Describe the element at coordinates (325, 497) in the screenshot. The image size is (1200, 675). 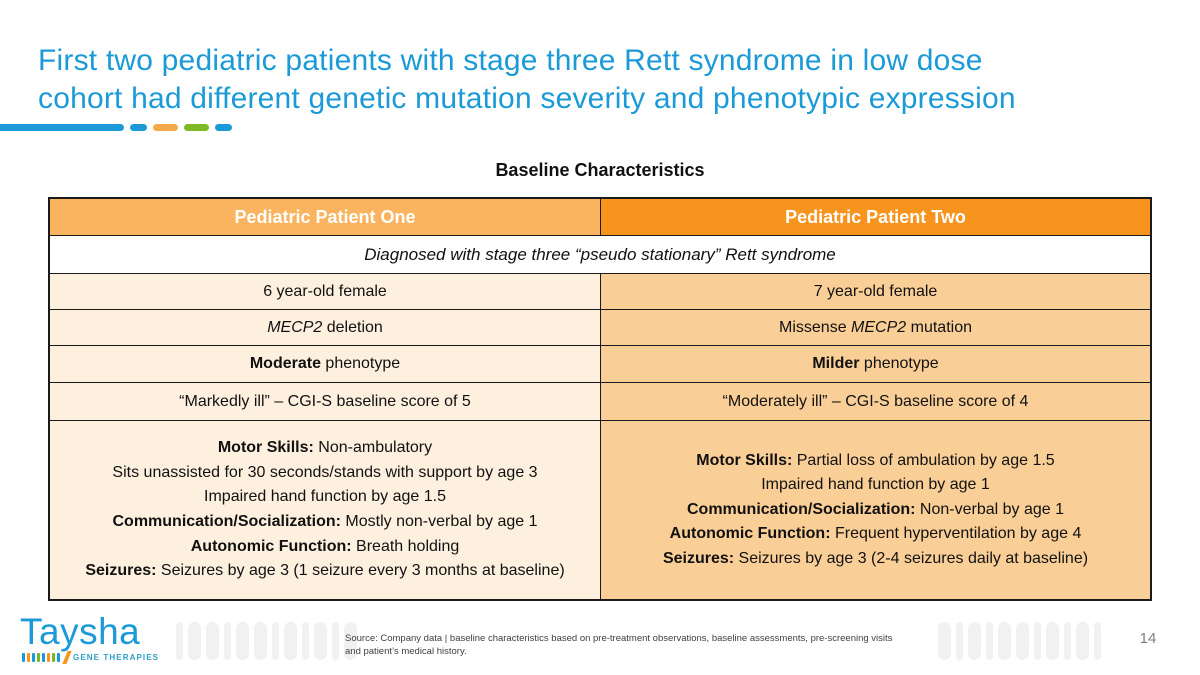
I see `detail-line: Impaired hand function by age 1.5` at that location.